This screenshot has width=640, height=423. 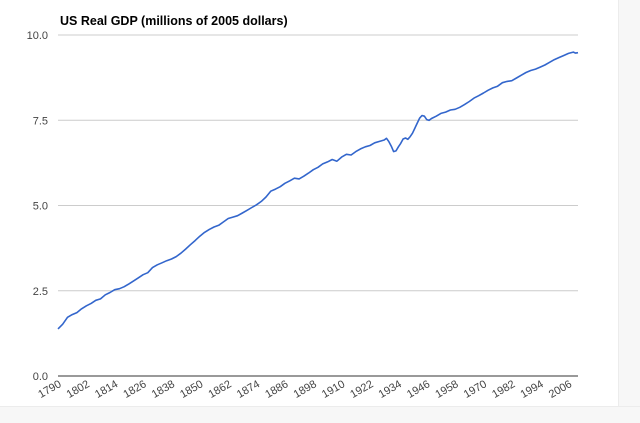 I want to click on right-margin-strip, so click(x=629, y=211).